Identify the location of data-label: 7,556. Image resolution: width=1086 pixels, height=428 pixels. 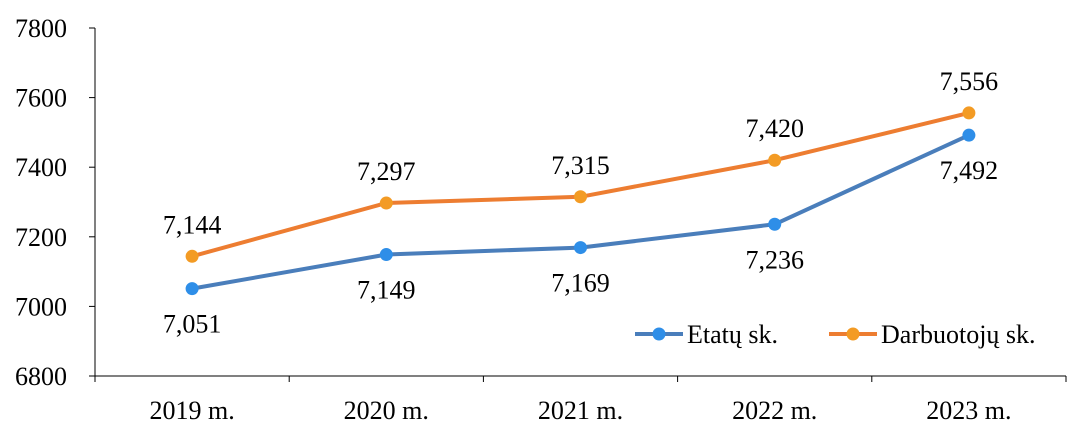
(969, 81).